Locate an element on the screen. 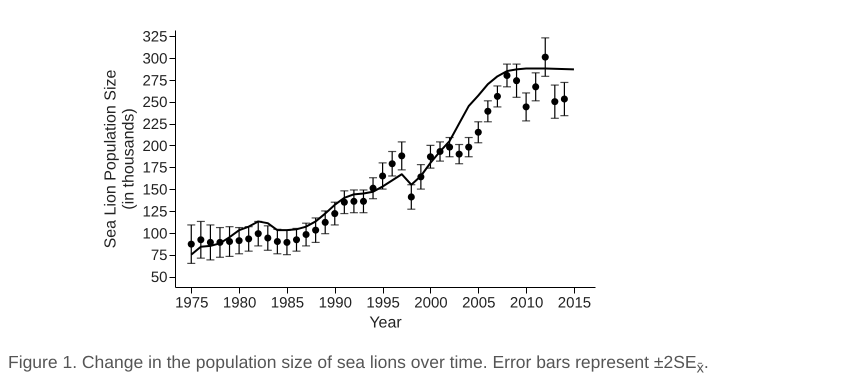 This screenshot has width=867, height=391. y-axis-title: Sea Lion Population Size (in thousands) is located at coordinates (120, 159).